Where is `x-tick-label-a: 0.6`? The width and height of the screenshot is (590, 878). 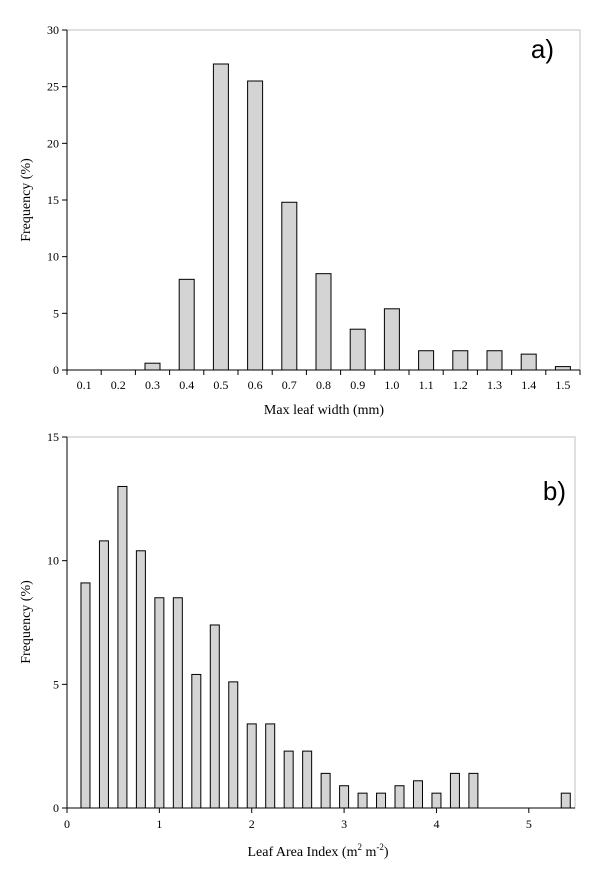
x-tick-label-a: 0.6 is located at coordinates (255, 385).